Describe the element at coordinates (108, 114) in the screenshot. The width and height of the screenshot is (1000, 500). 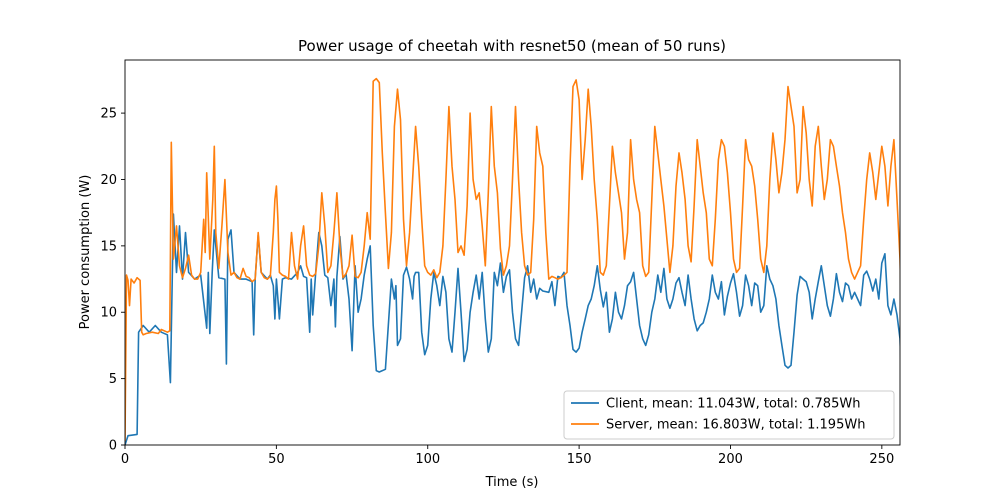
I see `y-tick-label: 25` at that location.